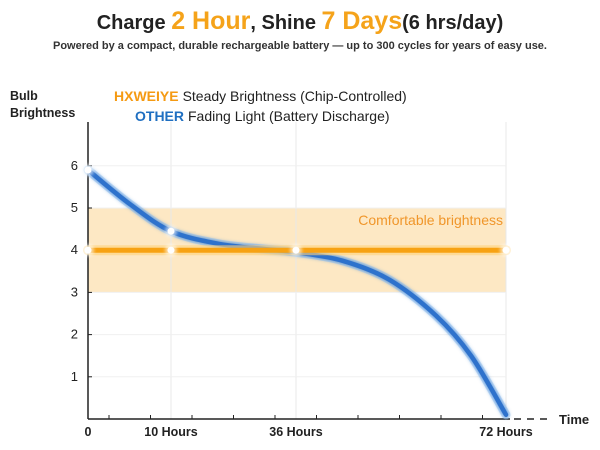 The height and width of the screenshot is (450, 600). I want to click on x-axis-label: Time, so click(574, 419).